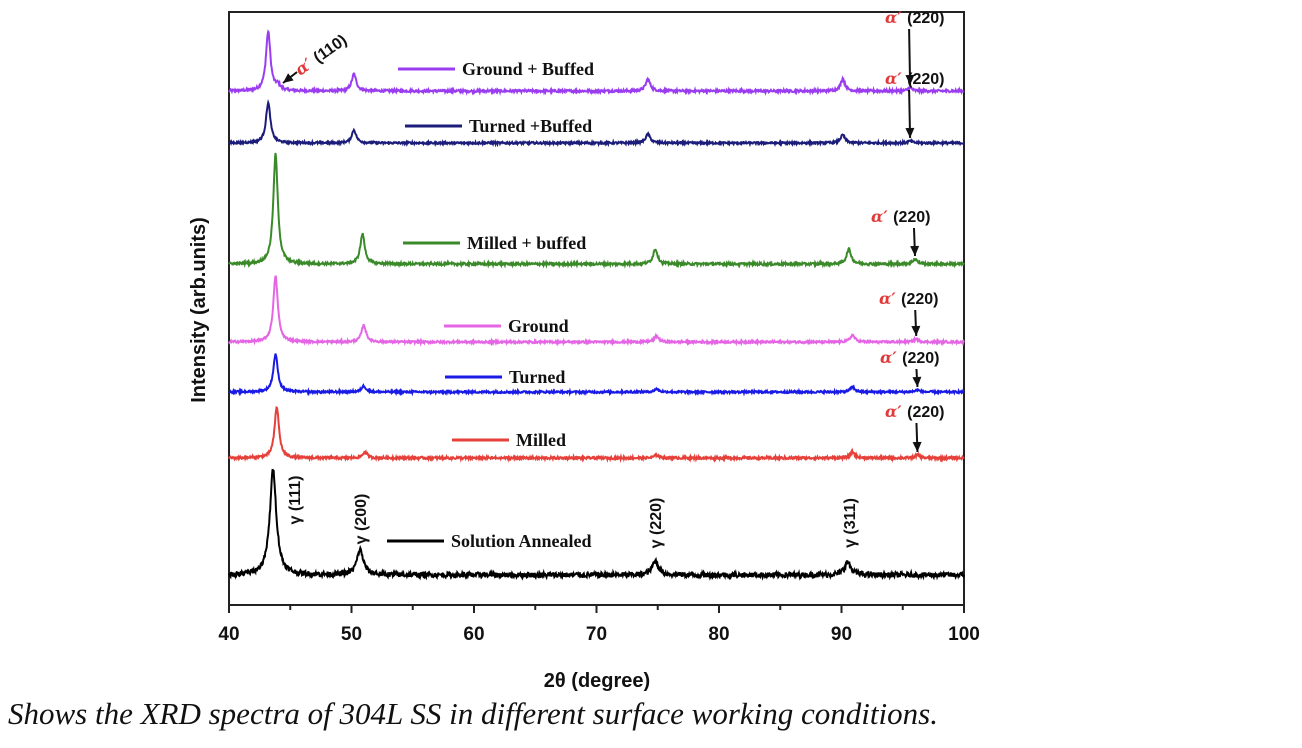  I want to click on gamma-peak-label: γ (200), so click(361, 519).